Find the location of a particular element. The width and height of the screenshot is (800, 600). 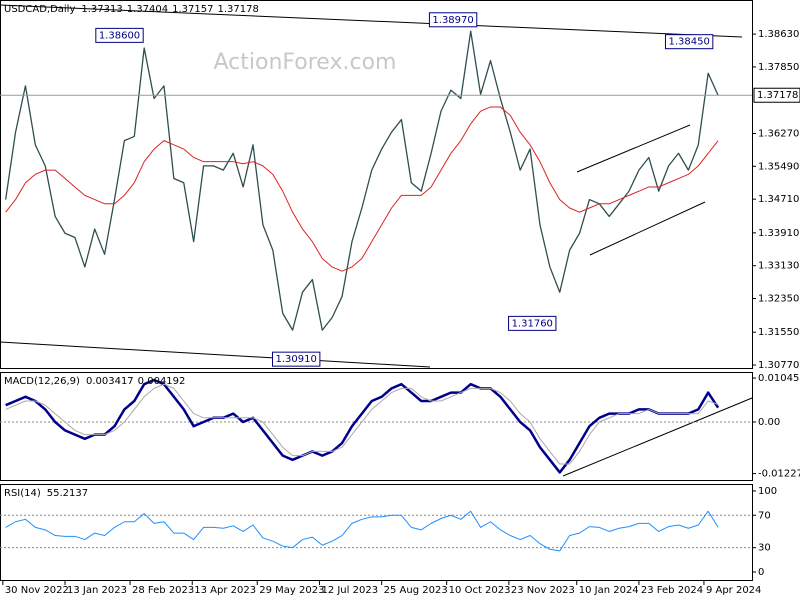

readout-value: 1.37157 is located at coordinates (192, 9).